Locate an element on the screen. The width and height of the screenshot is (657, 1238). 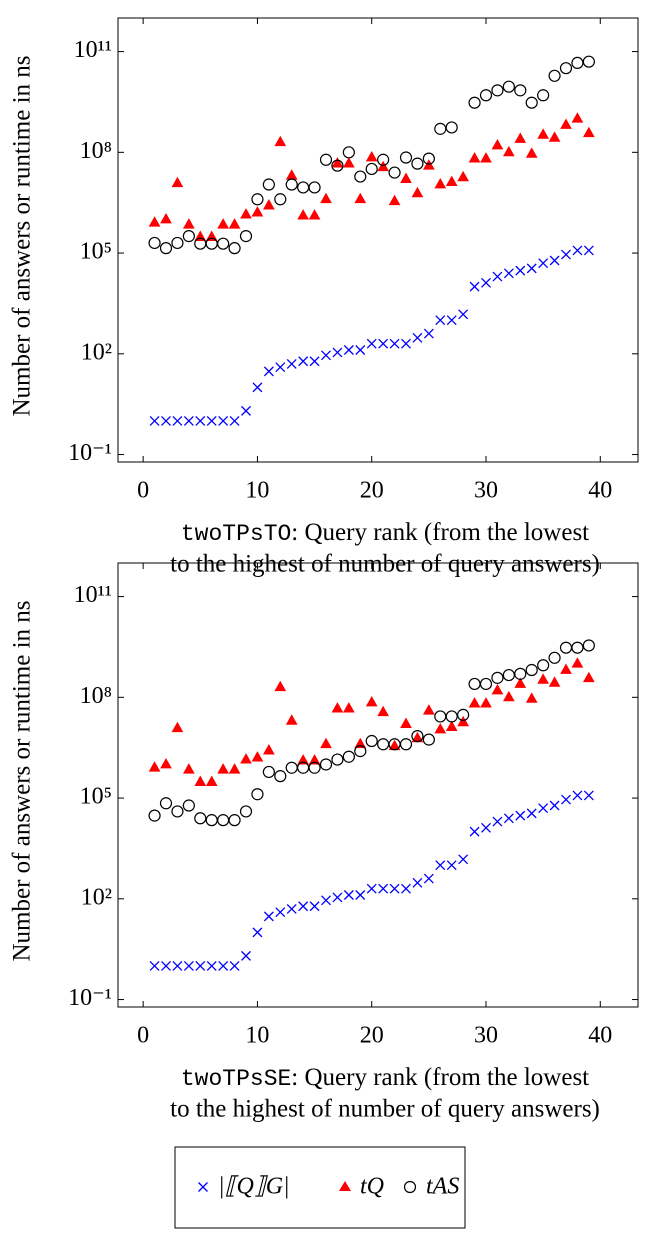
x-axis-label-text: : Query rank (from the lowest is located at coordinates (440, 532).